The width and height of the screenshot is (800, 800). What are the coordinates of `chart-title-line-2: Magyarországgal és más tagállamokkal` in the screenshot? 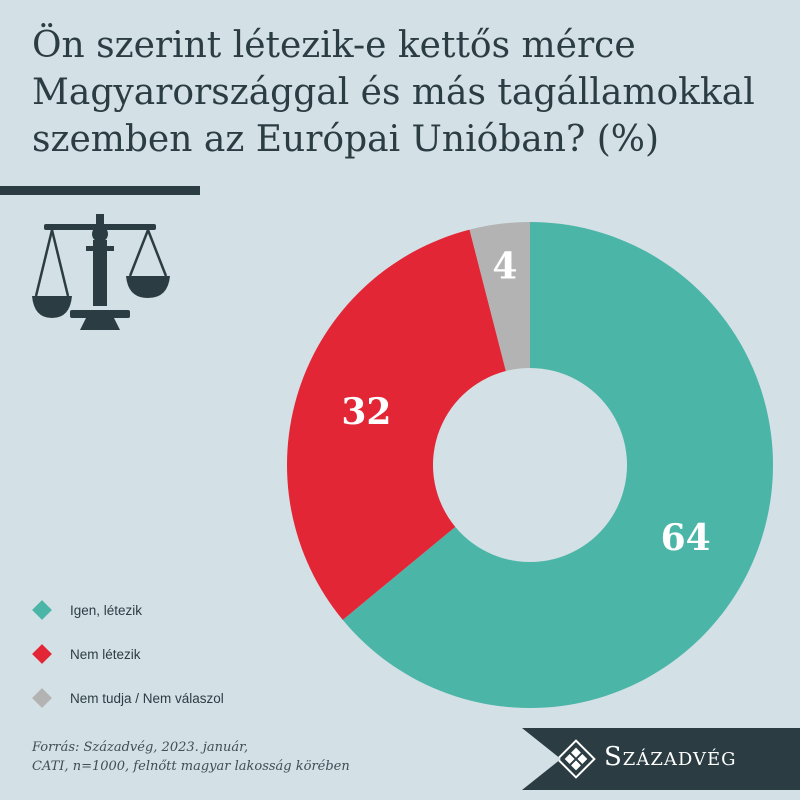 It's located at (393, 92).